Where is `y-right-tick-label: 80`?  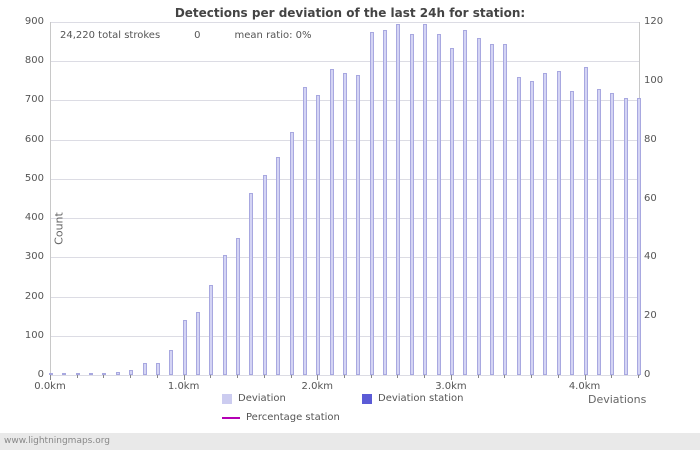
y-right-tick-label: 80 is located at coordinates (650, 139).